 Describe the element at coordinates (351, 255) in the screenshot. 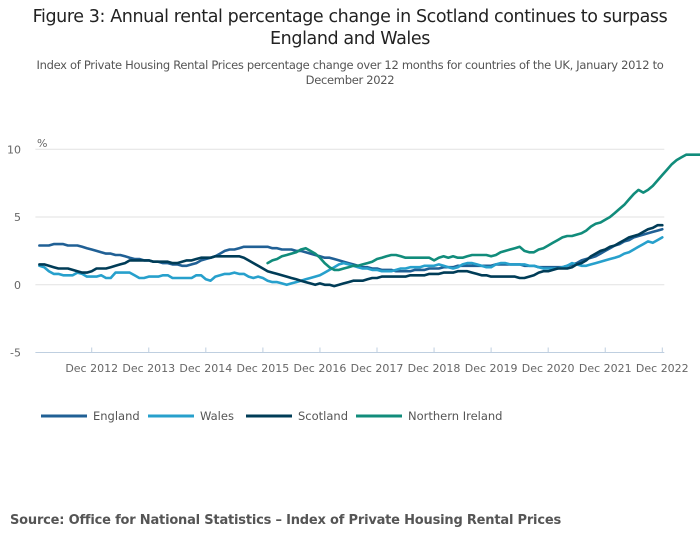

I see `series-line-scotland` at that location.